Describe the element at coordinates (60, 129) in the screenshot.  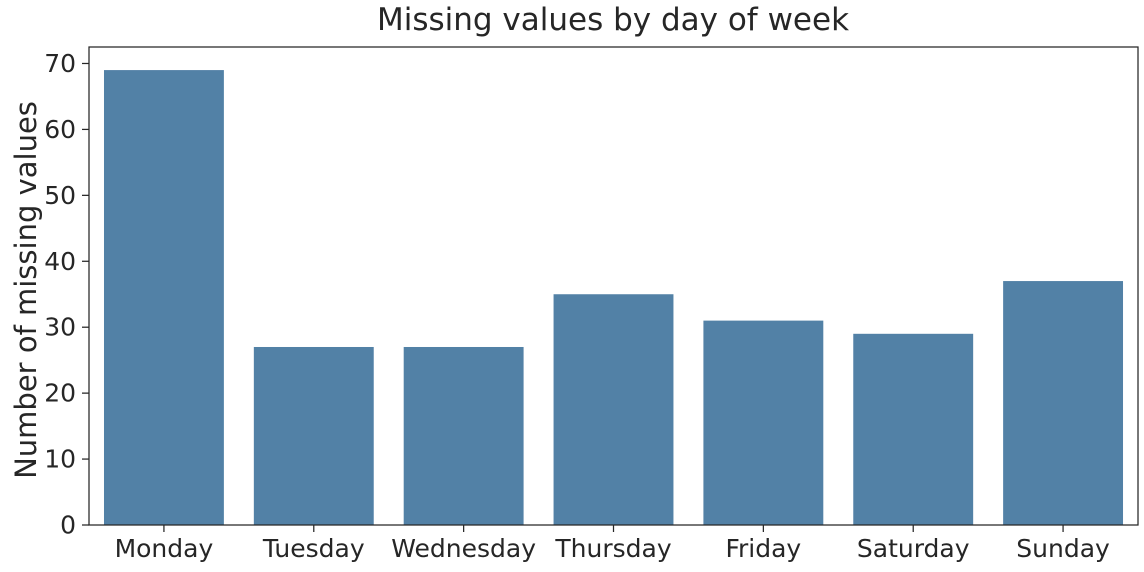
I see `y-tick-label: 60` at that location.